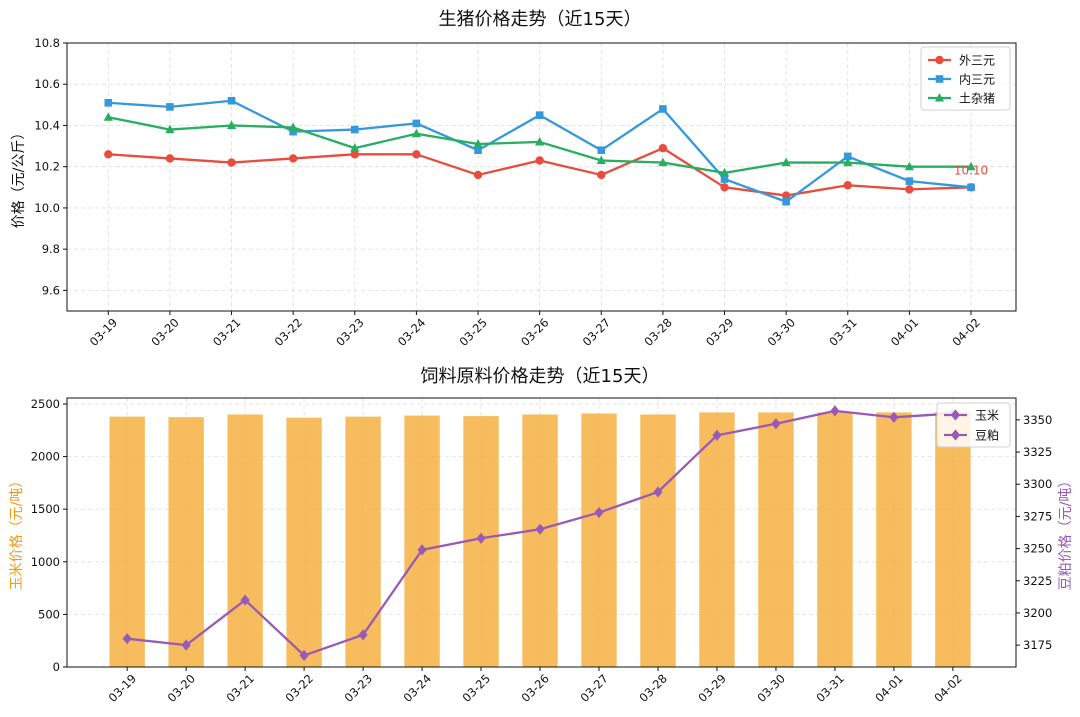 The width and height of the screenshot is (1080, 717). What do you see at coordinates (535, 688) in the screenshot?
I see `x-tick-label: 03-26` at bounding box center [535, 688].